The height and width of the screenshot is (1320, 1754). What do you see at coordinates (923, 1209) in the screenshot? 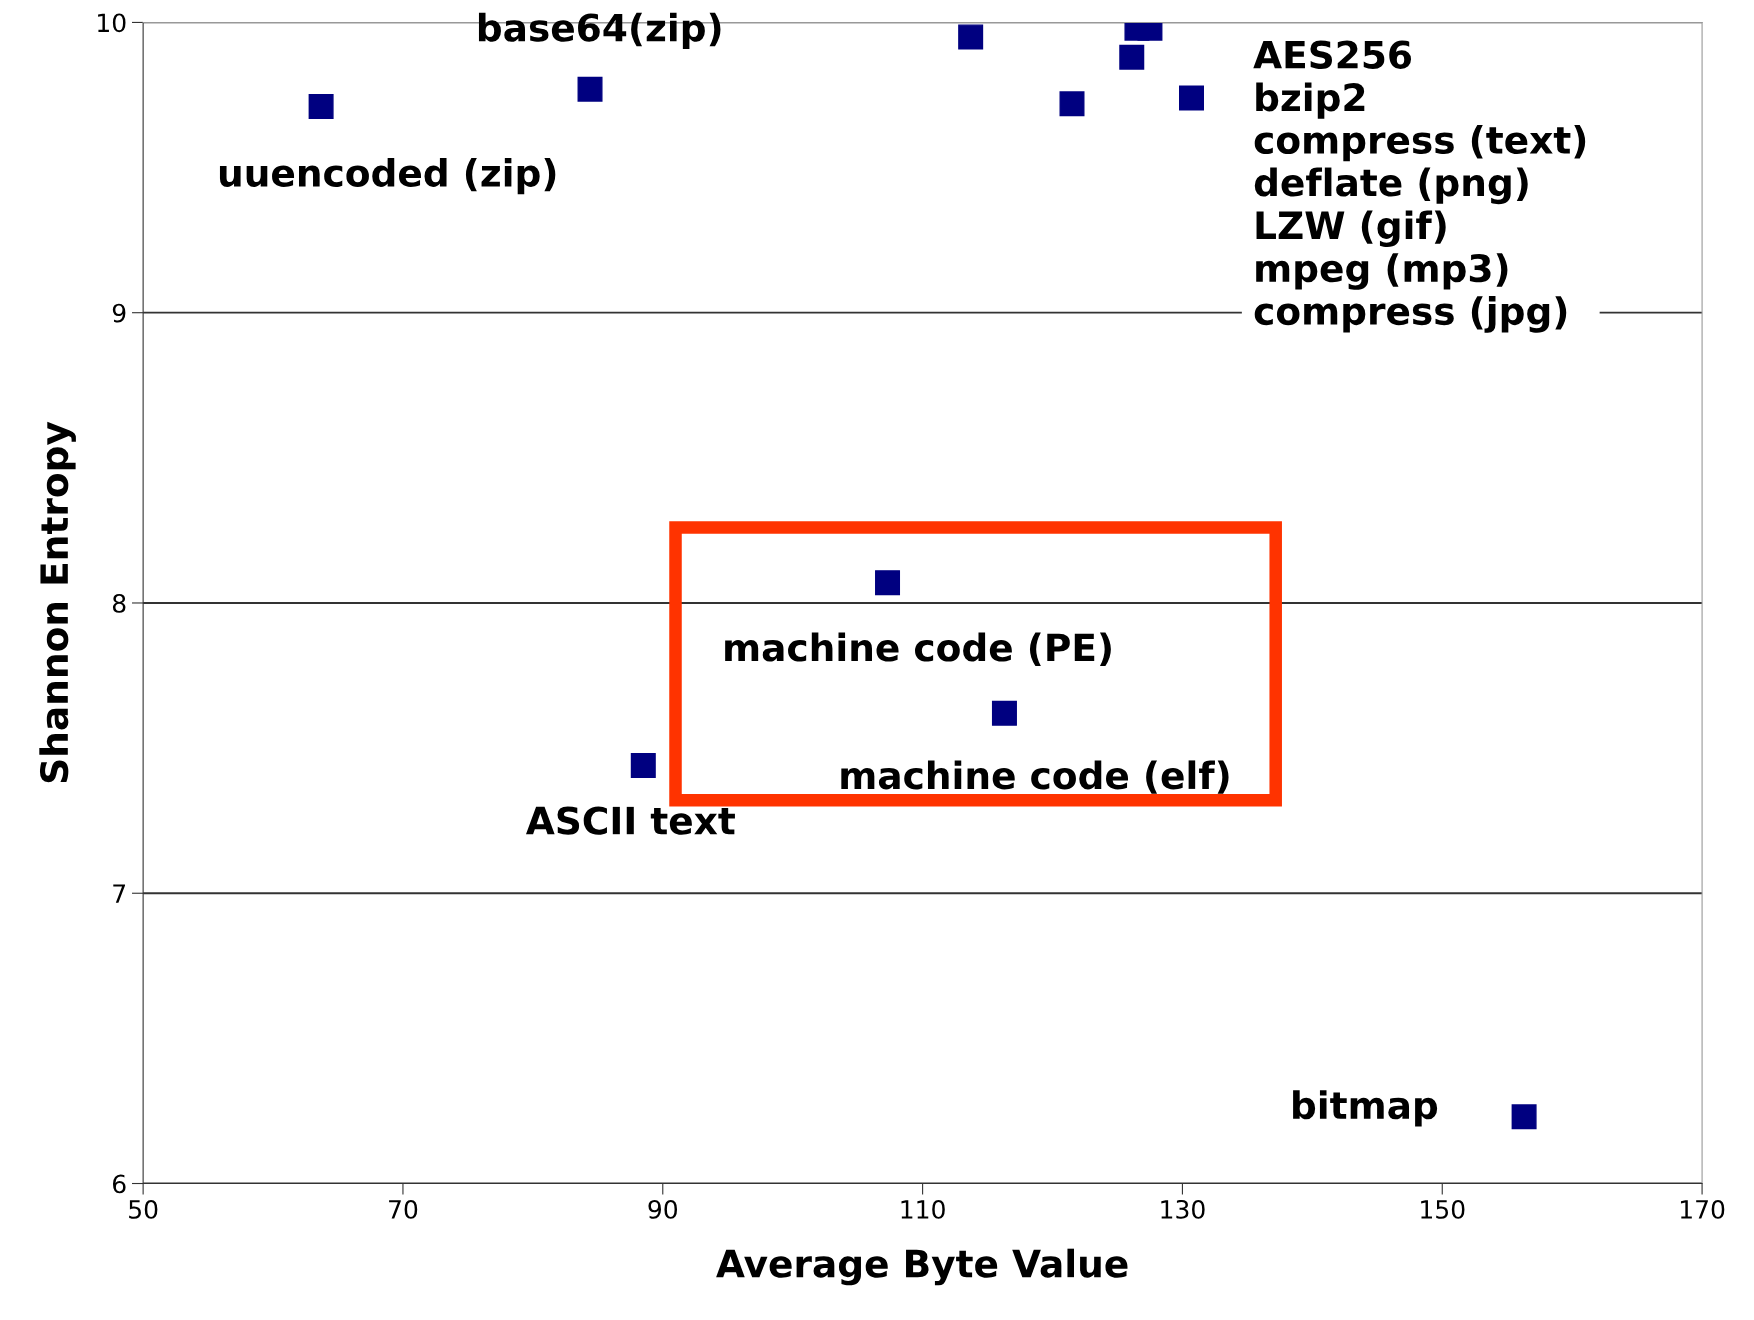
I see `x-tick-label: 110` at bounding box center [923, 1209].